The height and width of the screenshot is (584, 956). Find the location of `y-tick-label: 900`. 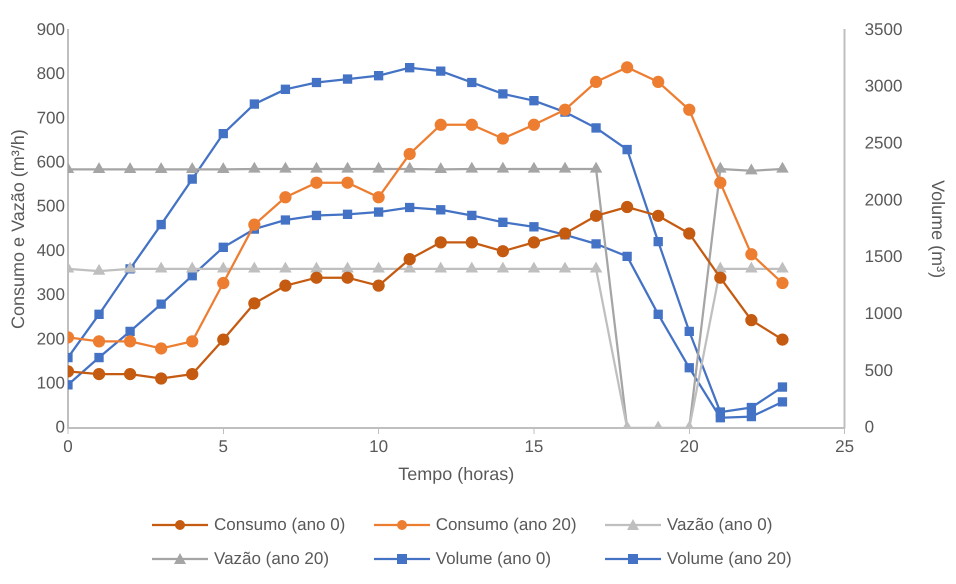

y-tick-label: 900 is located at coordinates (50, 29).